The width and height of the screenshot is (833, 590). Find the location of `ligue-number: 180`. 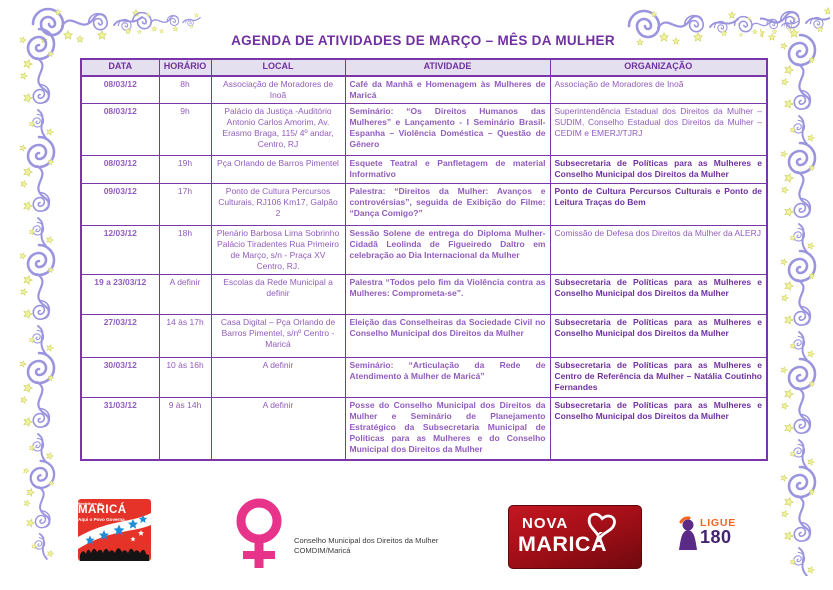

ligue-number: 180 is located at coordinates (716, 537).